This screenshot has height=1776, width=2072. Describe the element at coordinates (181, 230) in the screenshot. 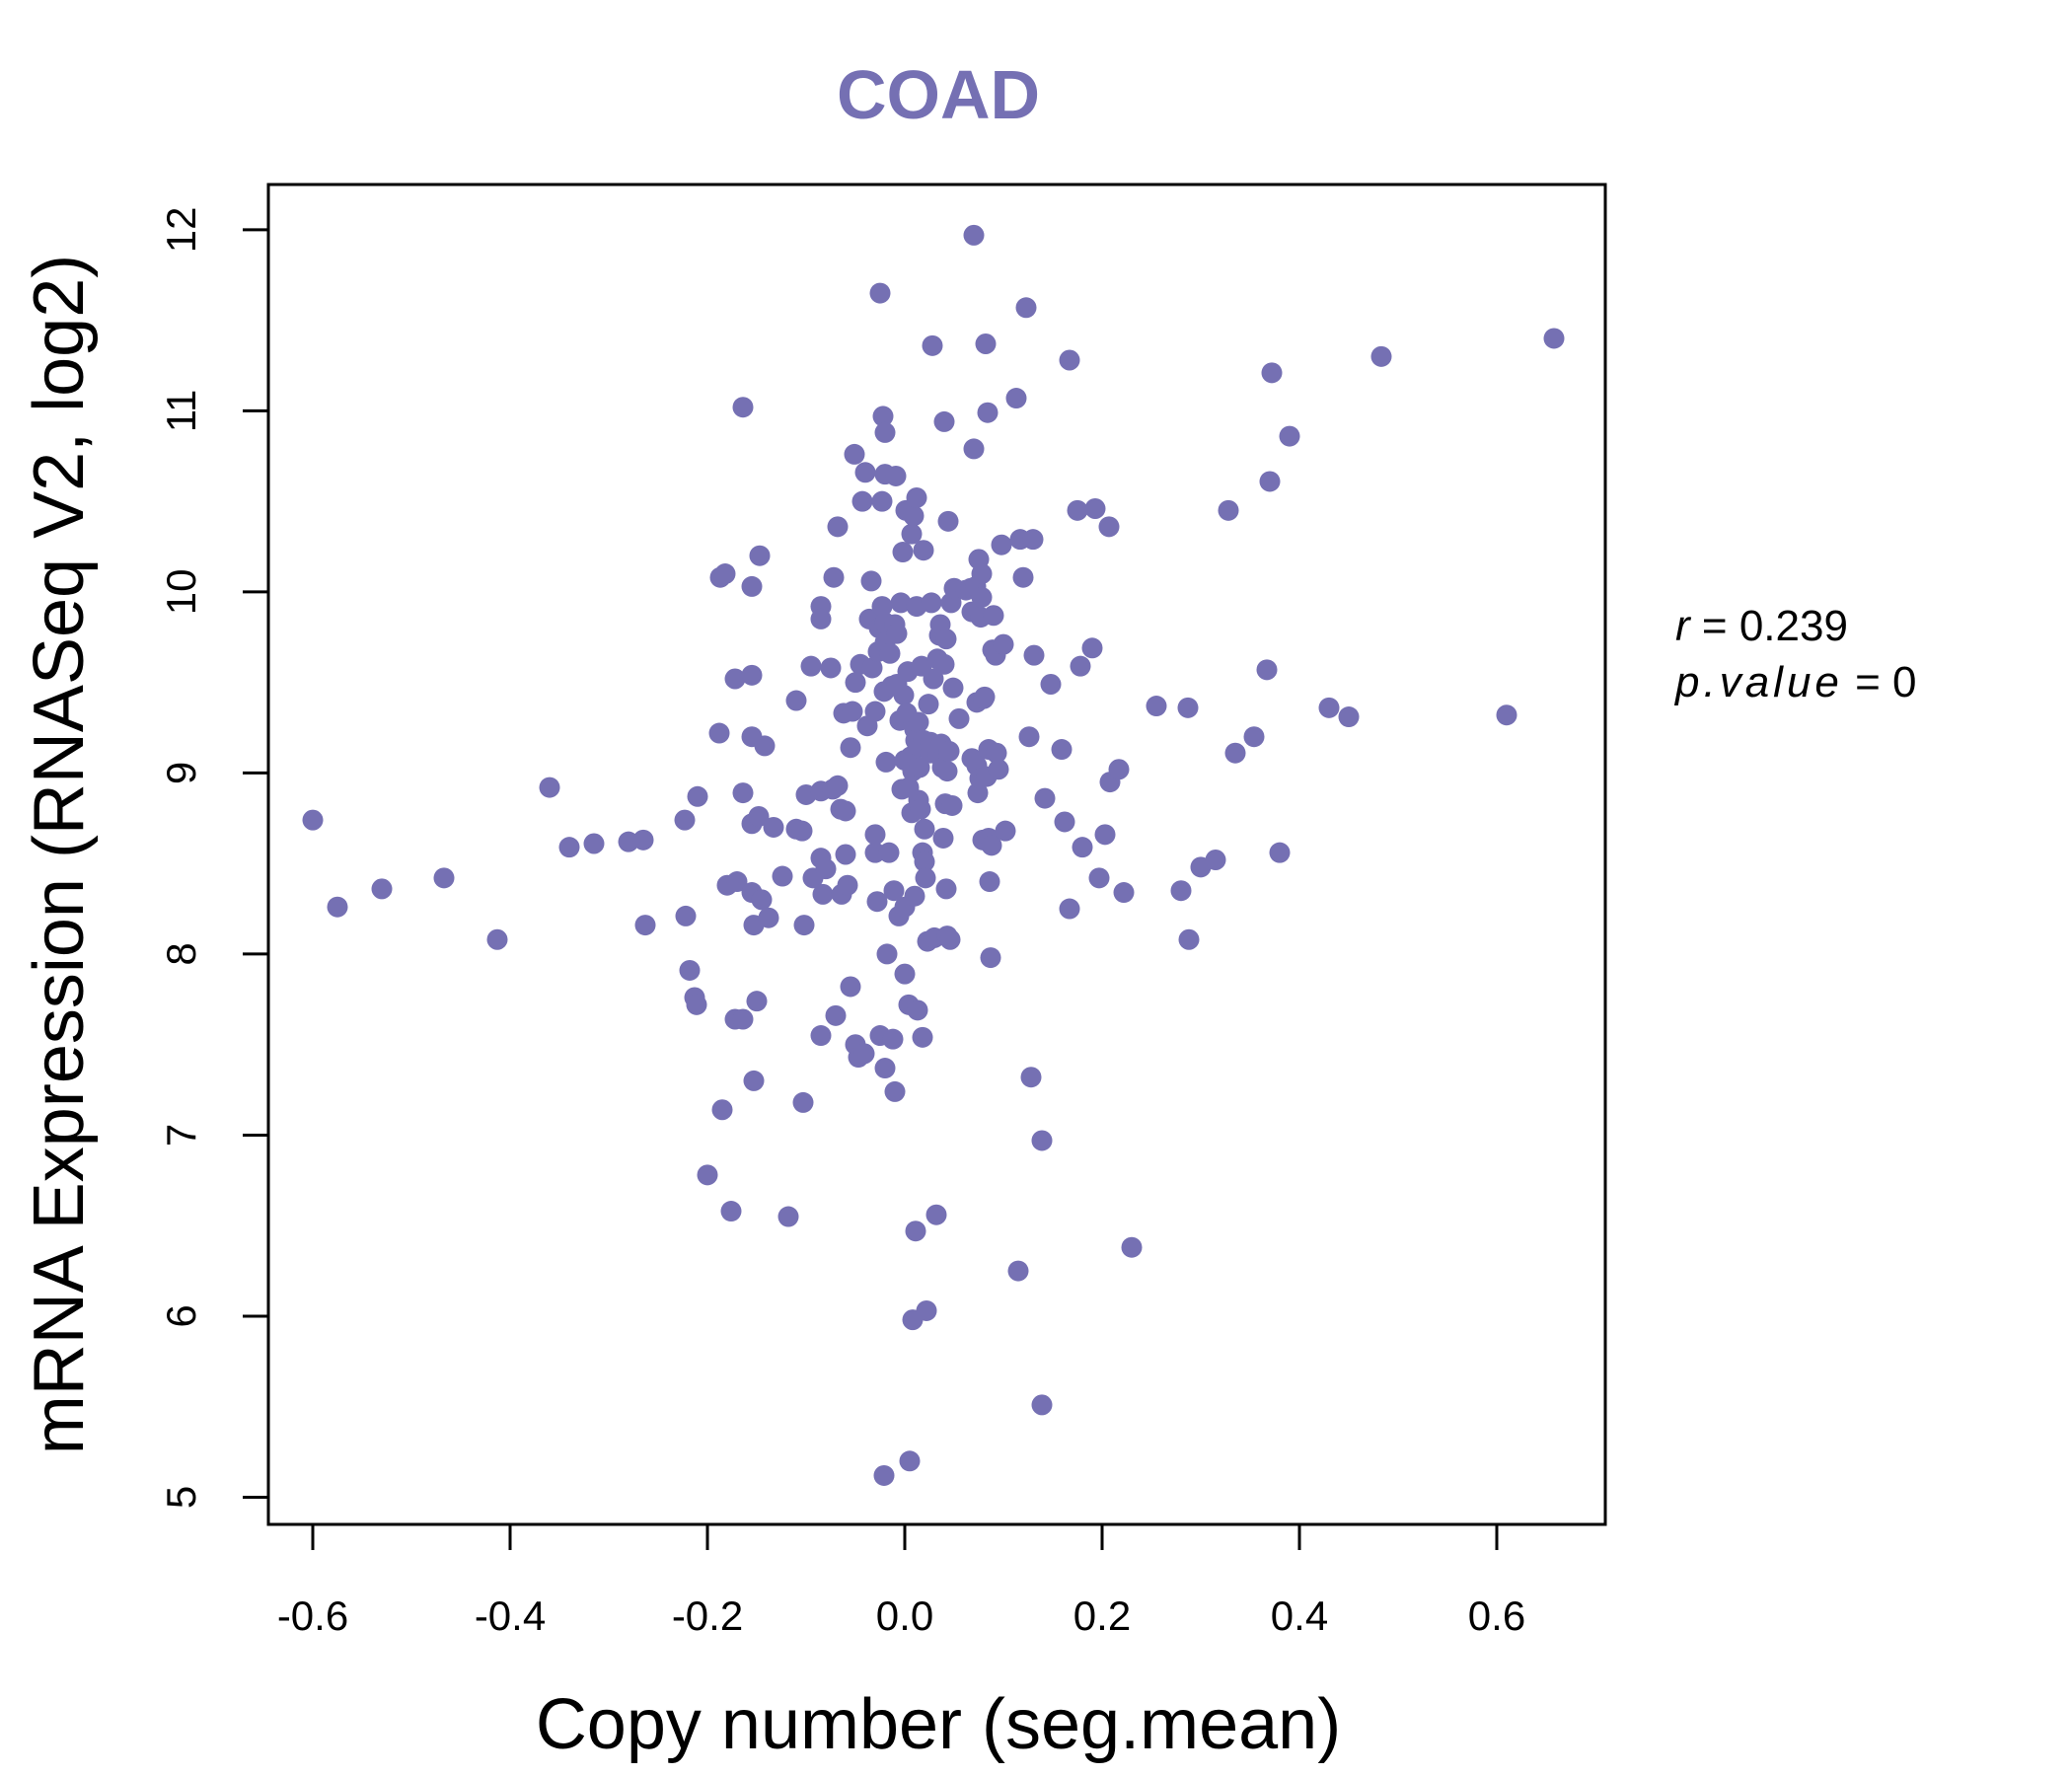

I see `y-tick-label: 12` at that location.